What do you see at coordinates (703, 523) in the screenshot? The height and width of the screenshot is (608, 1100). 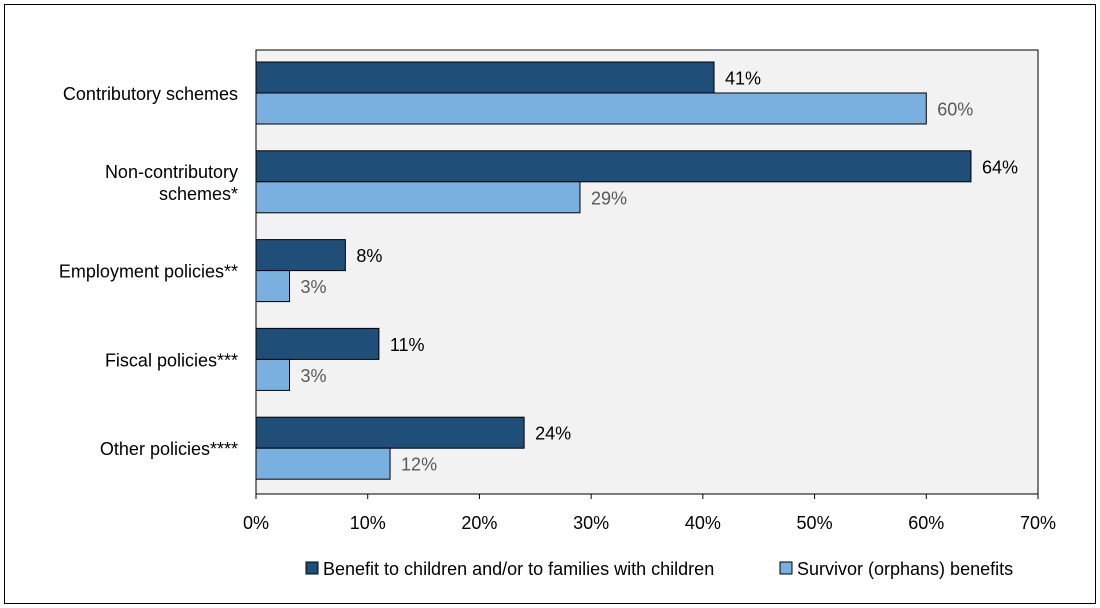 I see `x-tick-label: 40%` at bounding box center [703, 523].